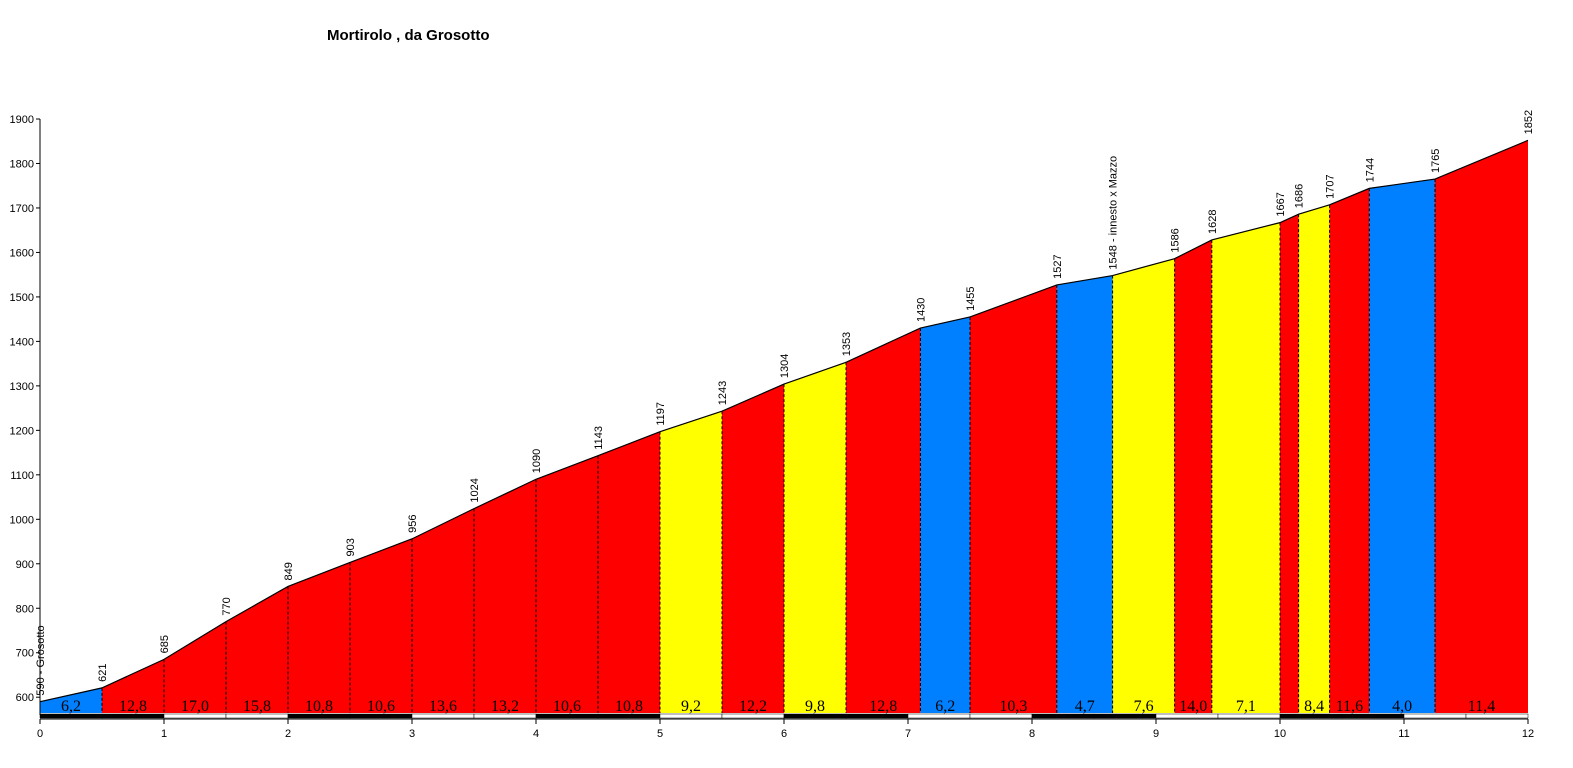 The width and height of the screenshot is (1573, 768). What do you see at coordinates (1280, 734) in the screenshot?
I see `x-tick-label: 10` at bounding box center [1280, 734].